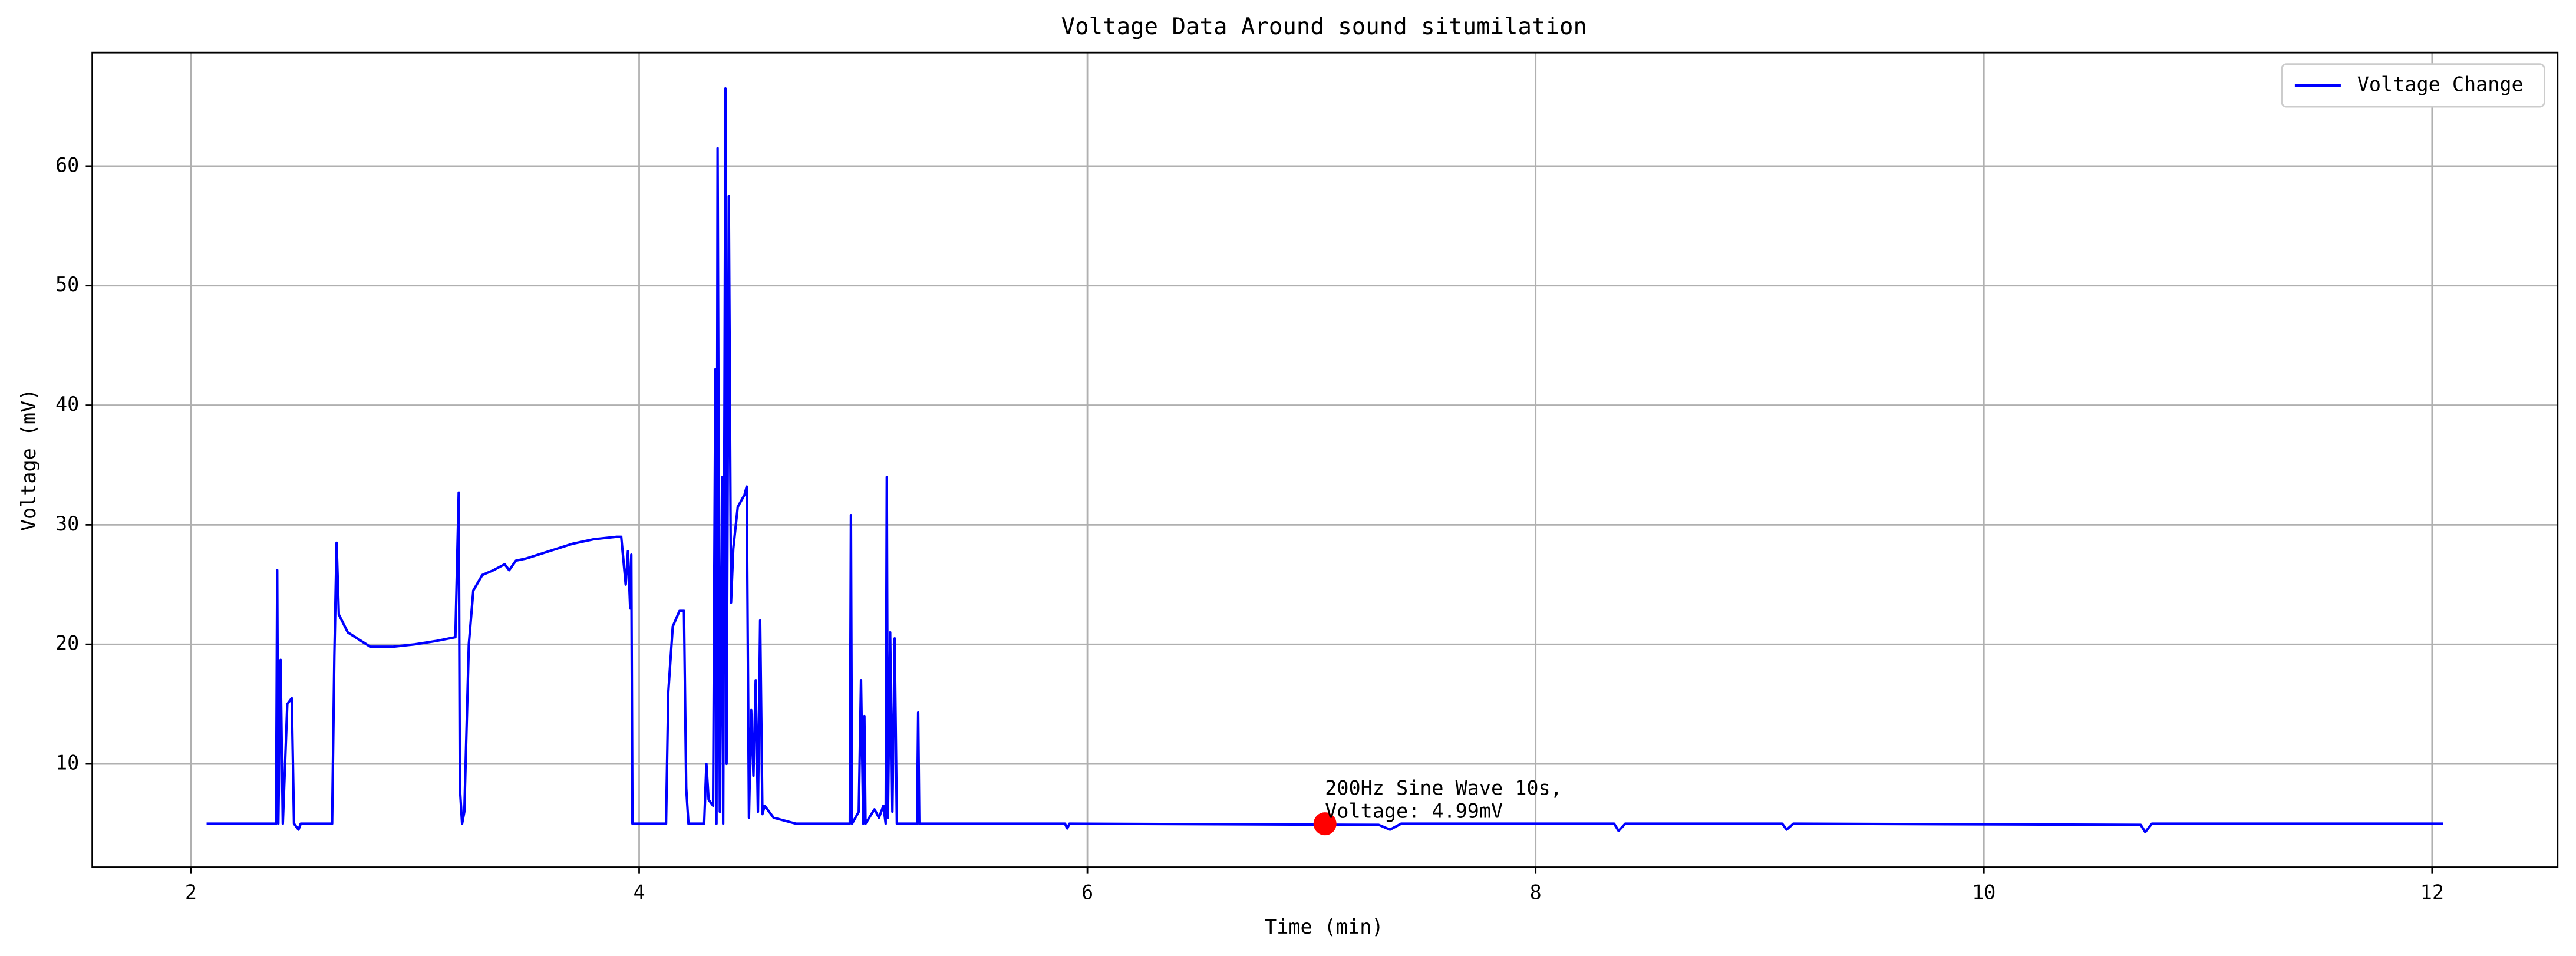 This screenshot has width=2576, height=956. I want to click on x-tick-label: 2, so click(191, 892).